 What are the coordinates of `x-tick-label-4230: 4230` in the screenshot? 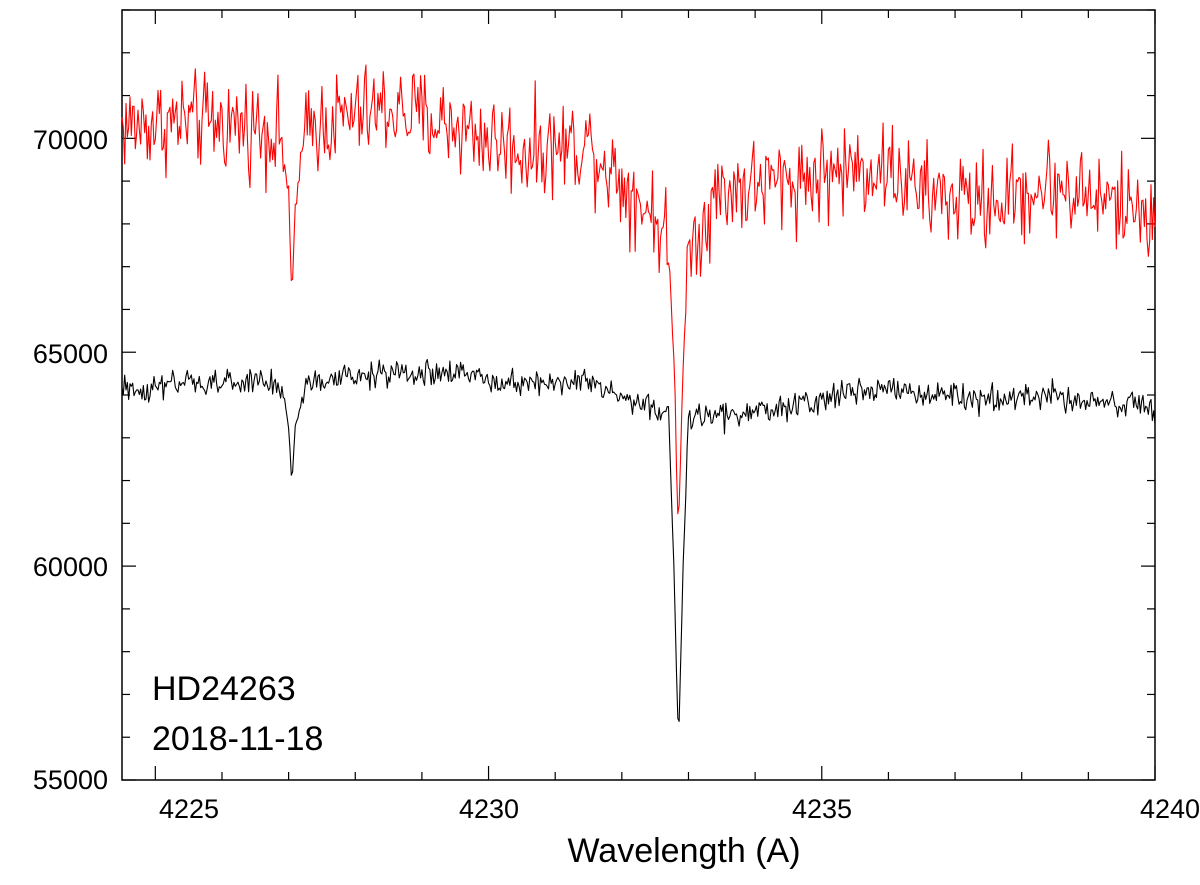 It's located at (489, 809).